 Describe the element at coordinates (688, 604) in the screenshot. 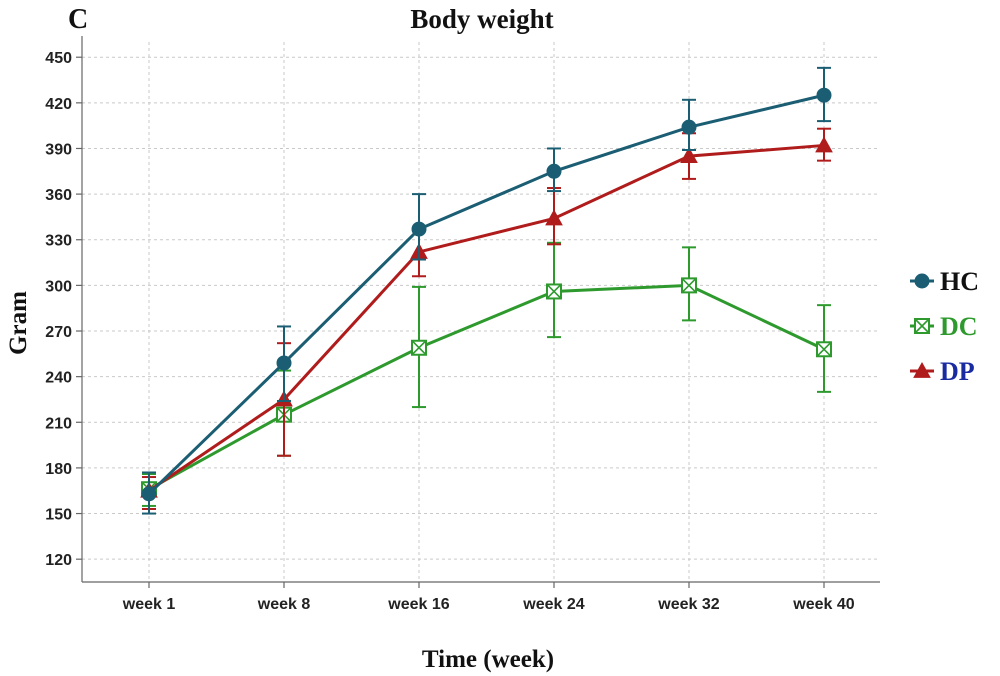

I see `x-tick-label: week 32` at that location.